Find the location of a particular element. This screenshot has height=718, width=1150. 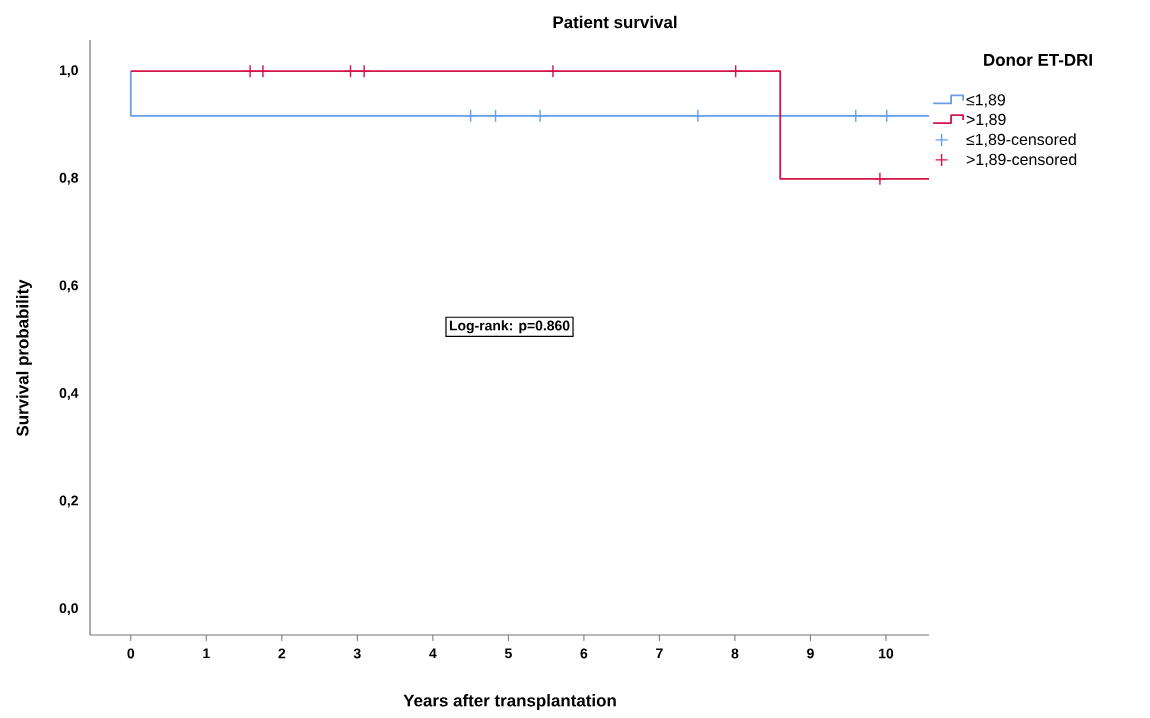

x-tick-label: 2 is located at coordinates (282, 653).